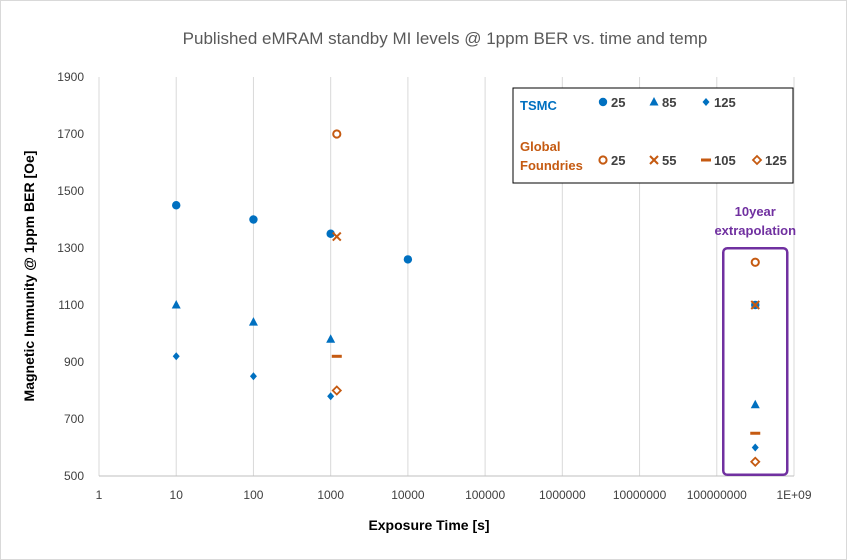  I want to click on x-tick-label: 10000, so click(408, 495).